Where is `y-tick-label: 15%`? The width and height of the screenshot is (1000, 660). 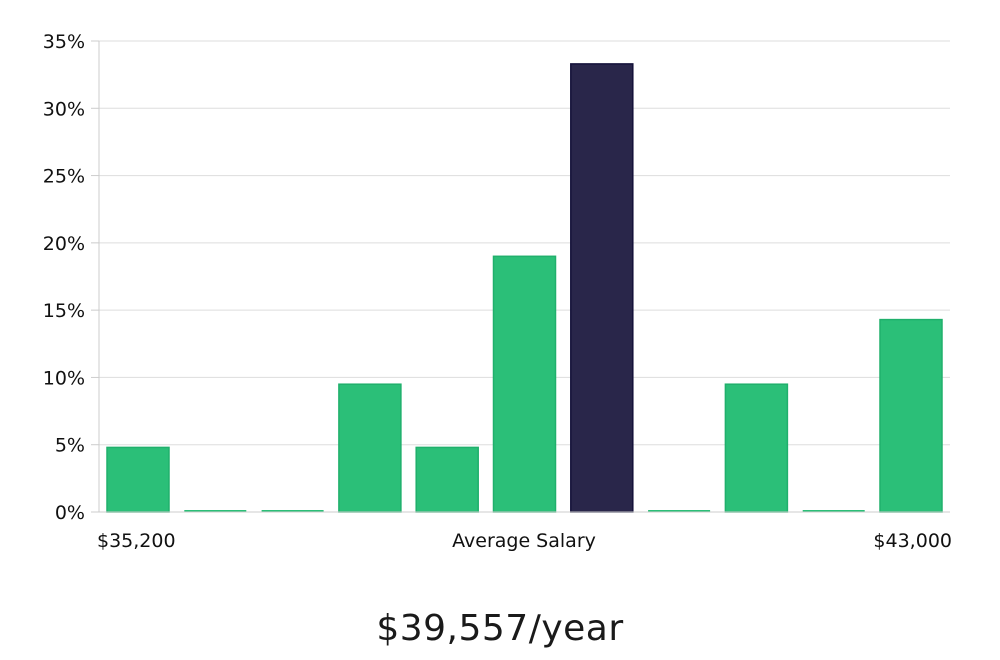 y-tick-label: 15% is located at coordinates (64, 311).